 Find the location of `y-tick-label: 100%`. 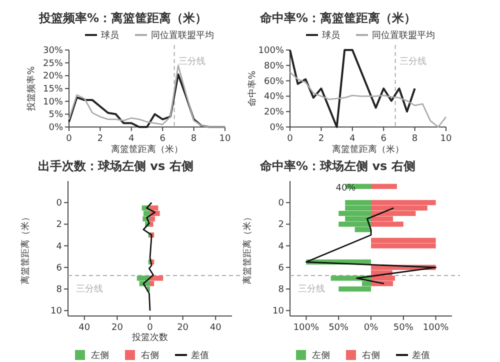

y-tick-label: 100% is located at coordinates (271, 51).